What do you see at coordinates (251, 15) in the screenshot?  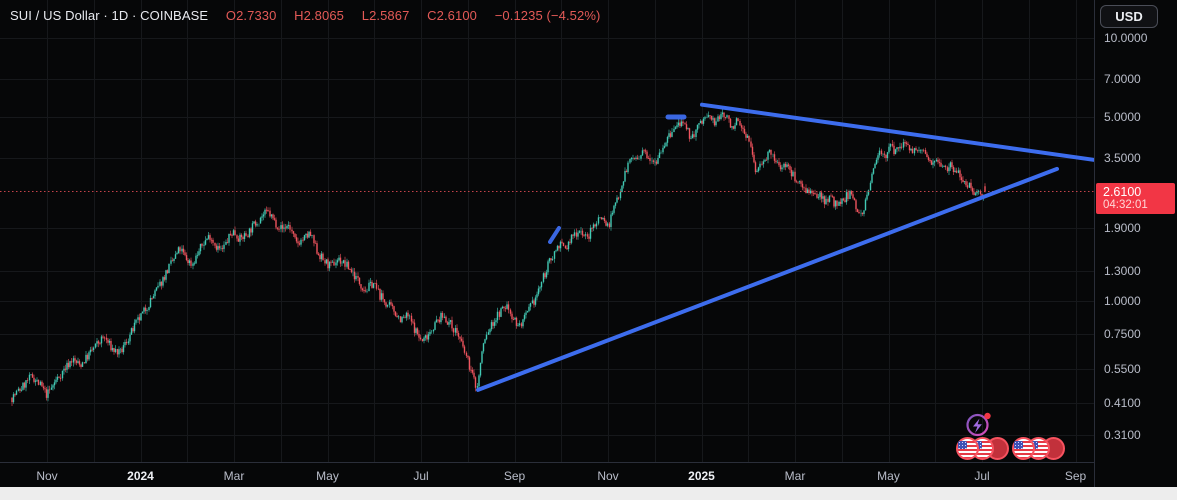 I see `ohlc-open-value: O2.7330` at bounding box center [251, 15].